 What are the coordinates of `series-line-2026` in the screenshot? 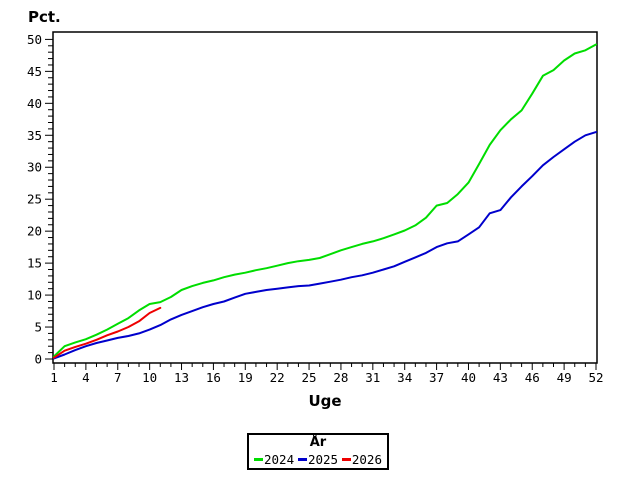 It's located at (107, 332).